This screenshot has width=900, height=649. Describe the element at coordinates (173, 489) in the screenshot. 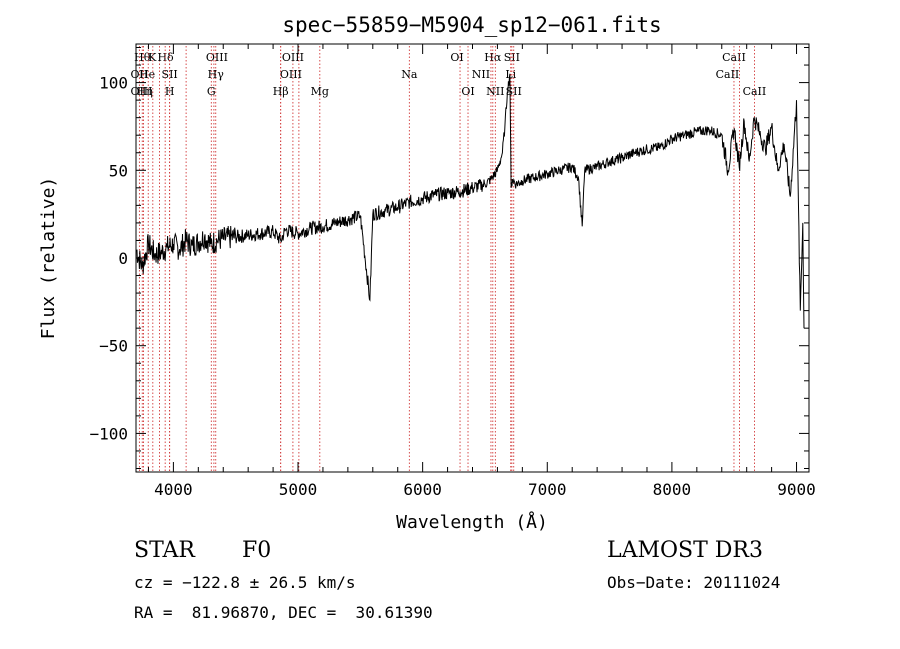

I see `x-tick-label: 4000` at that location.